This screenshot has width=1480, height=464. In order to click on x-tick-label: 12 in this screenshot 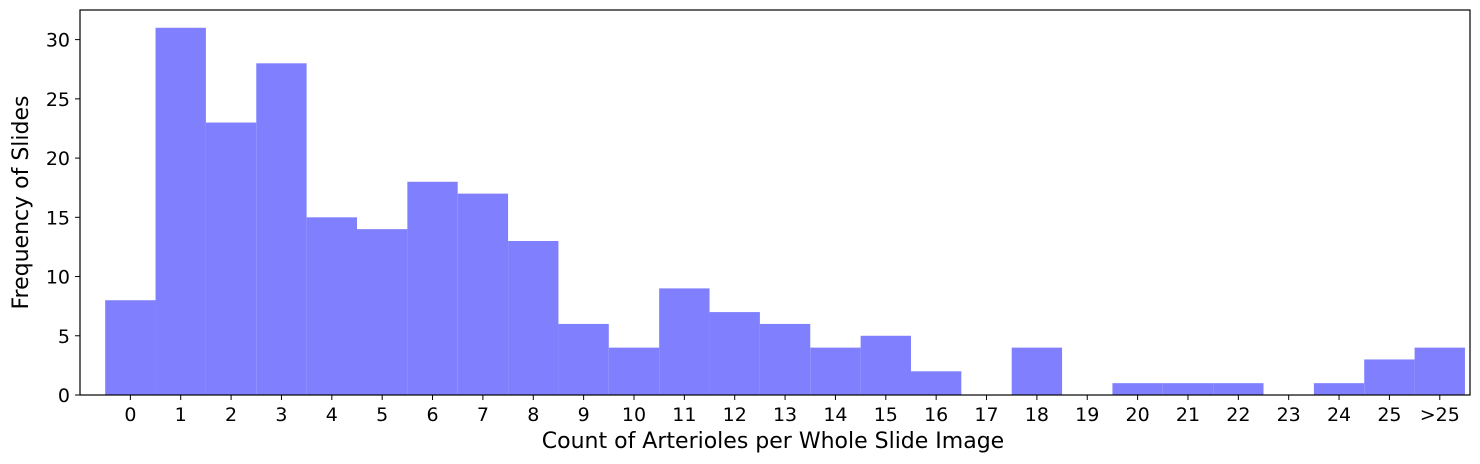, I will do `click(735, 415)`.